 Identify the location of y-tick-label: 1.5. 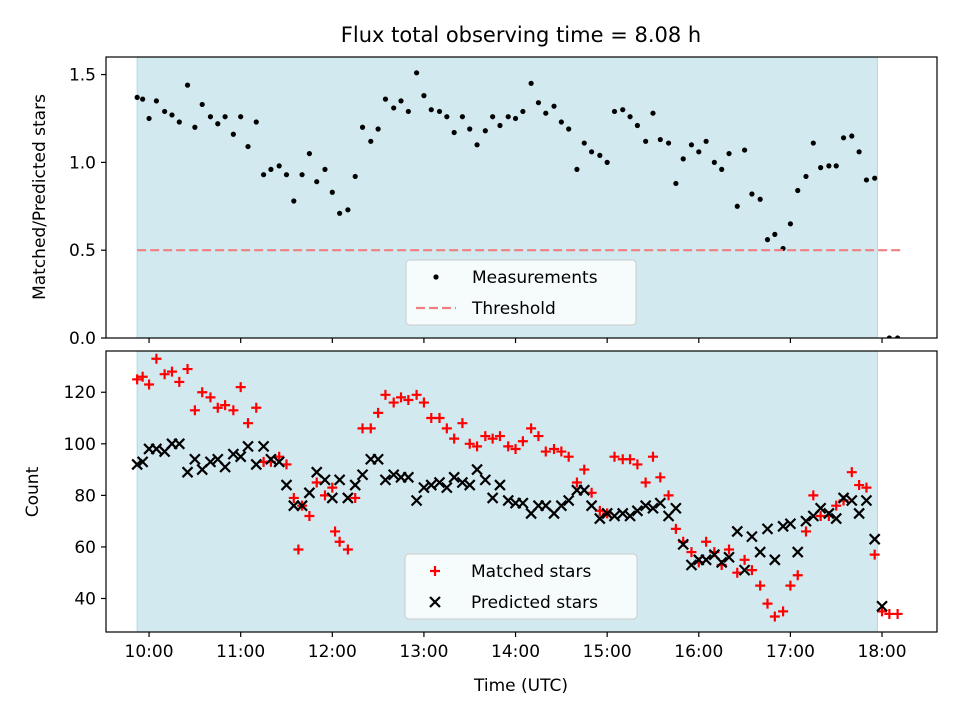
(82, 76).